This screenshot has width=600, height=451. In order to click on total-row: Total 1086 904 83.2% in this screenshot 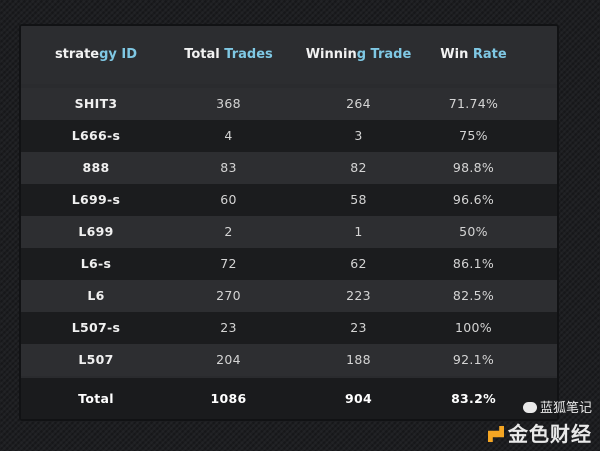, I will do `click(289, 398)`.